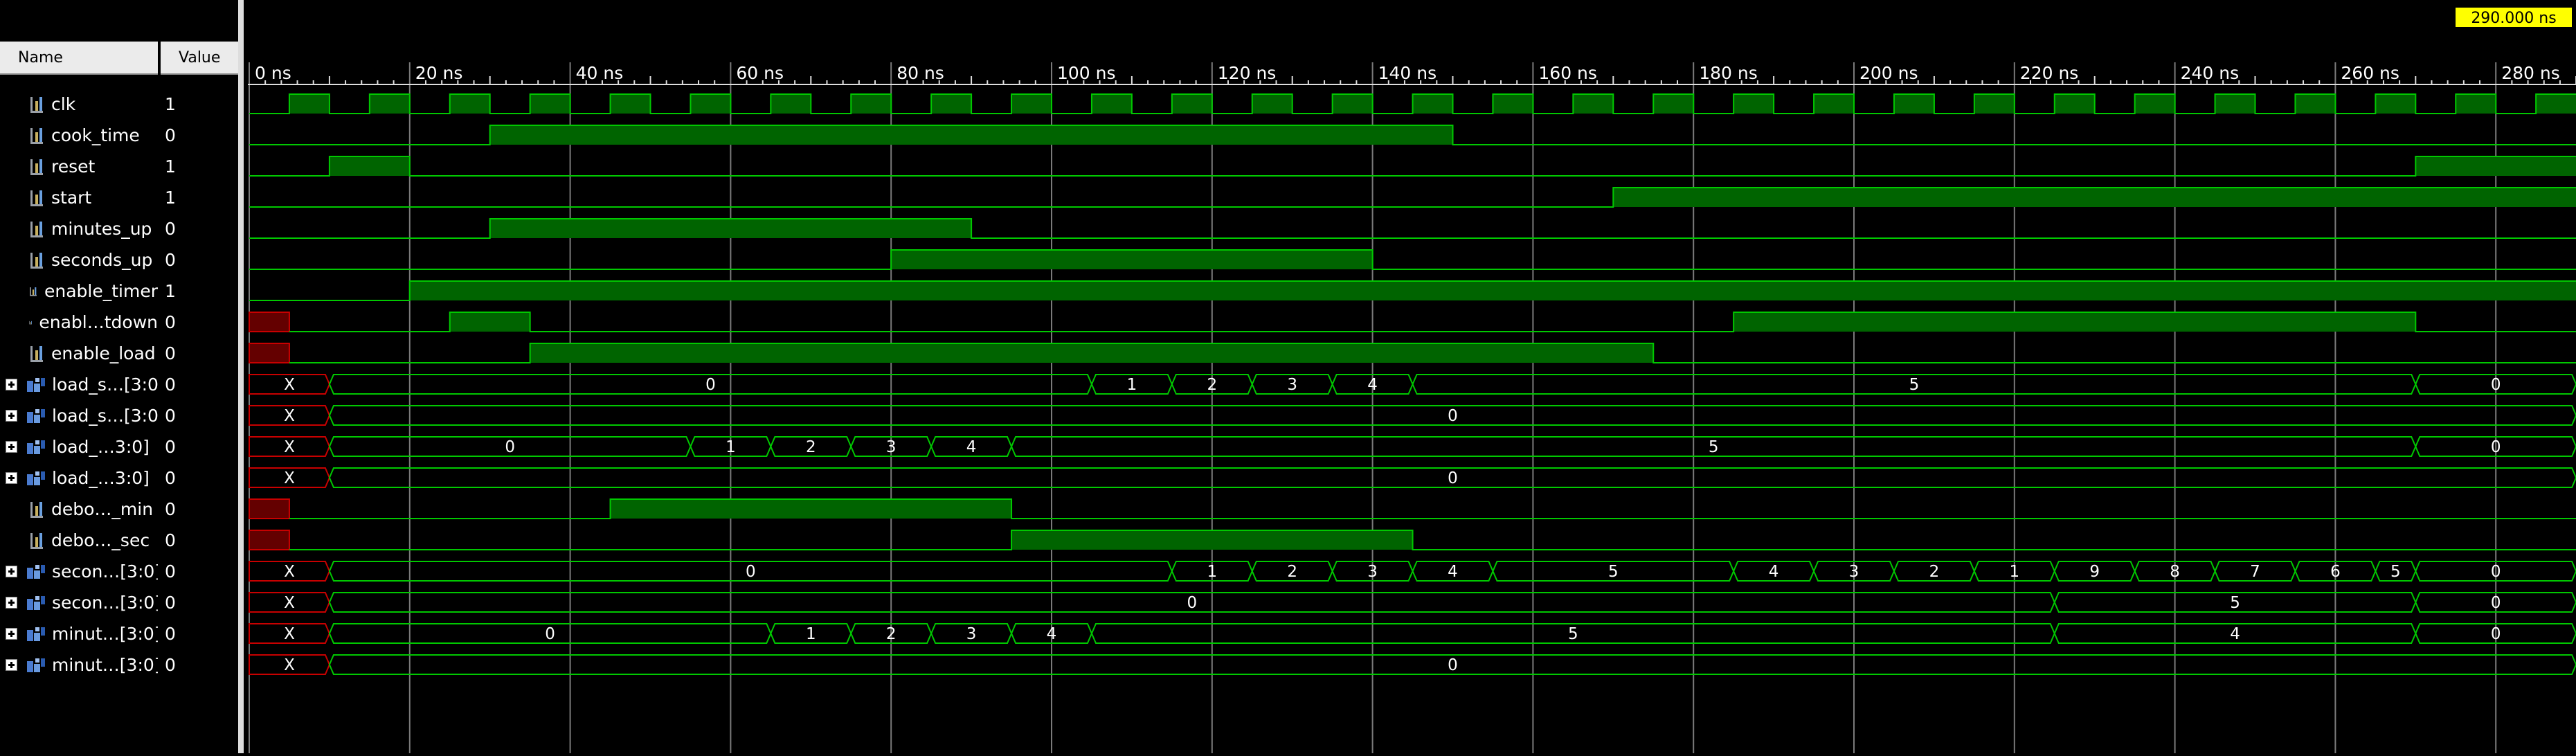 Image resolution: width=2576 pixels, height=756 pixels. Describe the element at coordinates (82, 415) in the screenshot. I see `signal-row-10: load_s…[3:0]` at that location.